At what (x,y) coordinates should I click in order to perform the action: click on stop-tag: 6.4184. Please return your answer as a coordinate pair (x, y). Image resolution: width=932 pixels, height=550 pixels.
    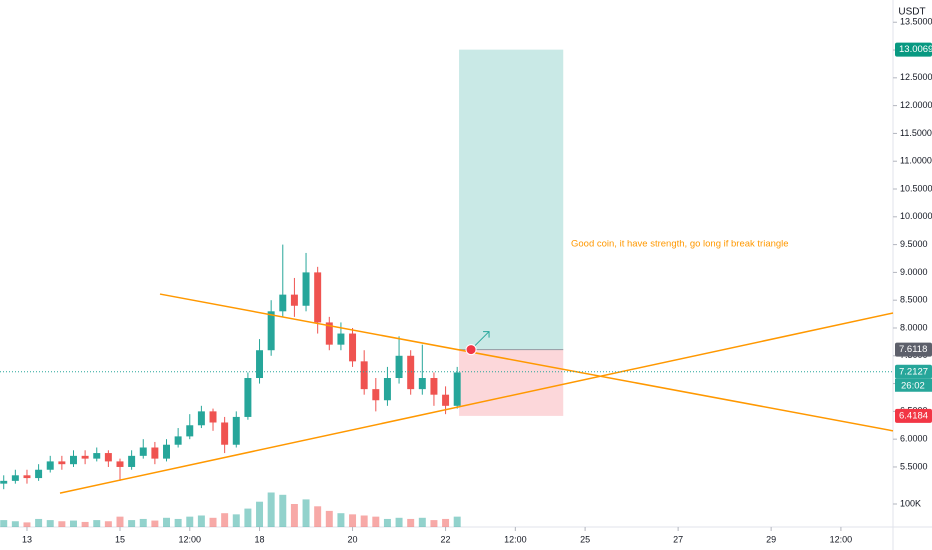
    Looking at the image, I should click on (913, 415).